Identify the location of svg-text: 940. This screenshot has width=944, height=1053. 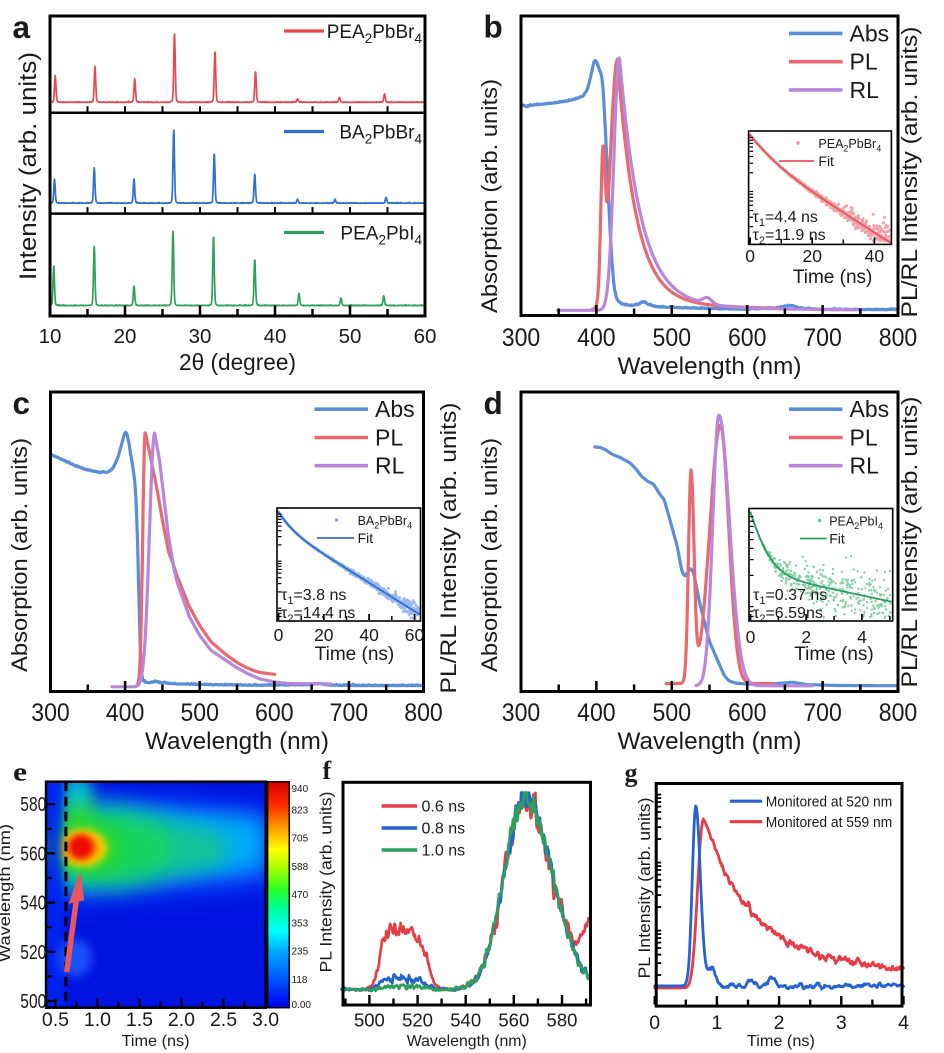
(300, 789).